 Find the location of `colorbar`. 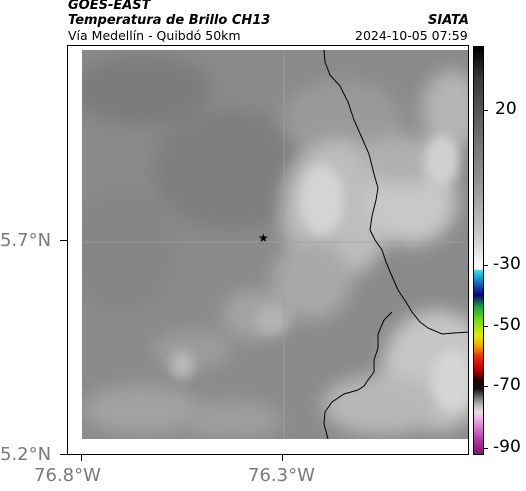

colorbar is located at coordinates (478, 250).